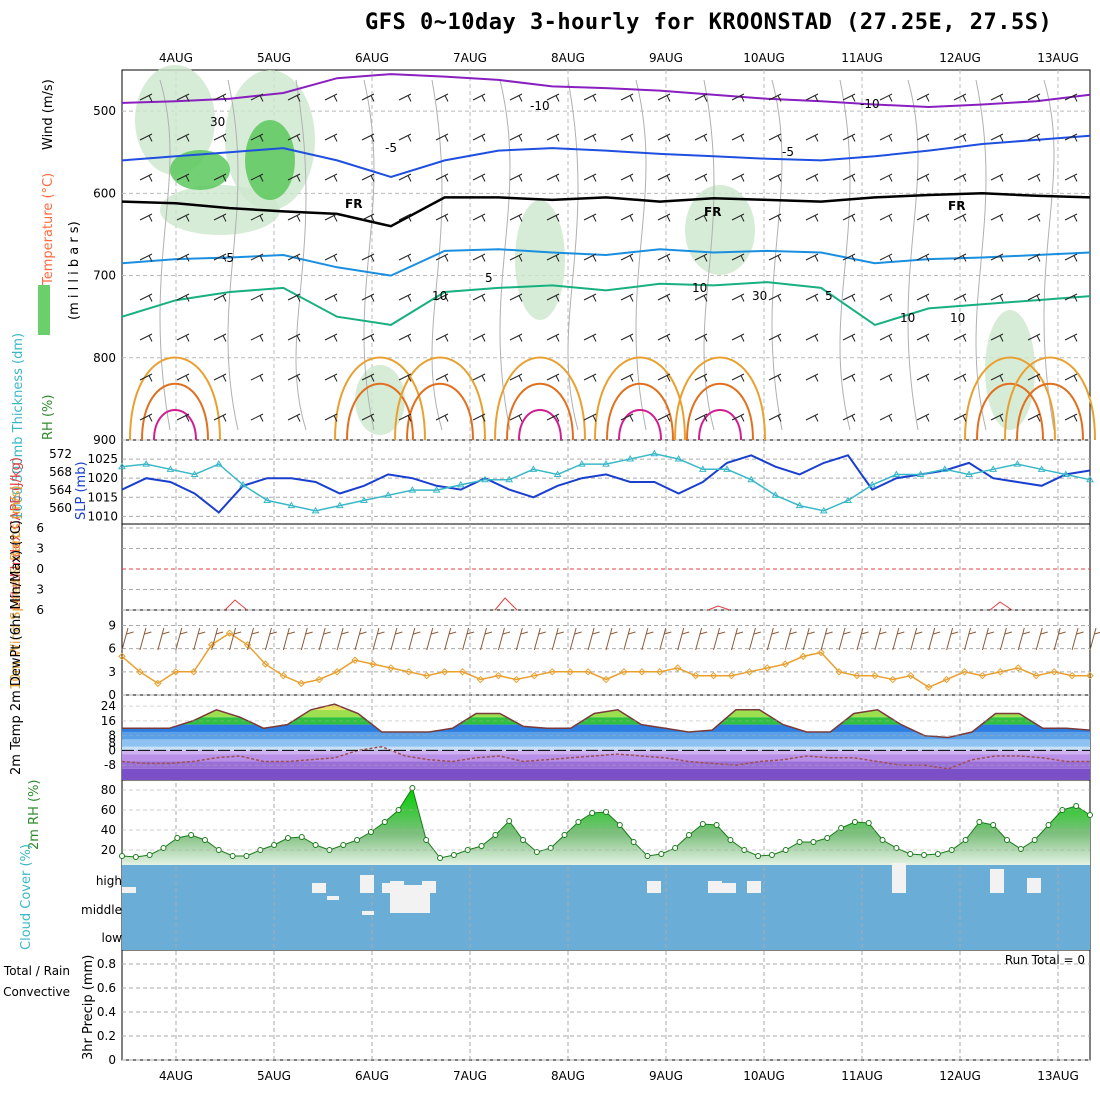 The image size is (1100, 1100). Describe the element at coordinates (112, 695) in the screenshot. I see `wind-tick: 0` at that location.